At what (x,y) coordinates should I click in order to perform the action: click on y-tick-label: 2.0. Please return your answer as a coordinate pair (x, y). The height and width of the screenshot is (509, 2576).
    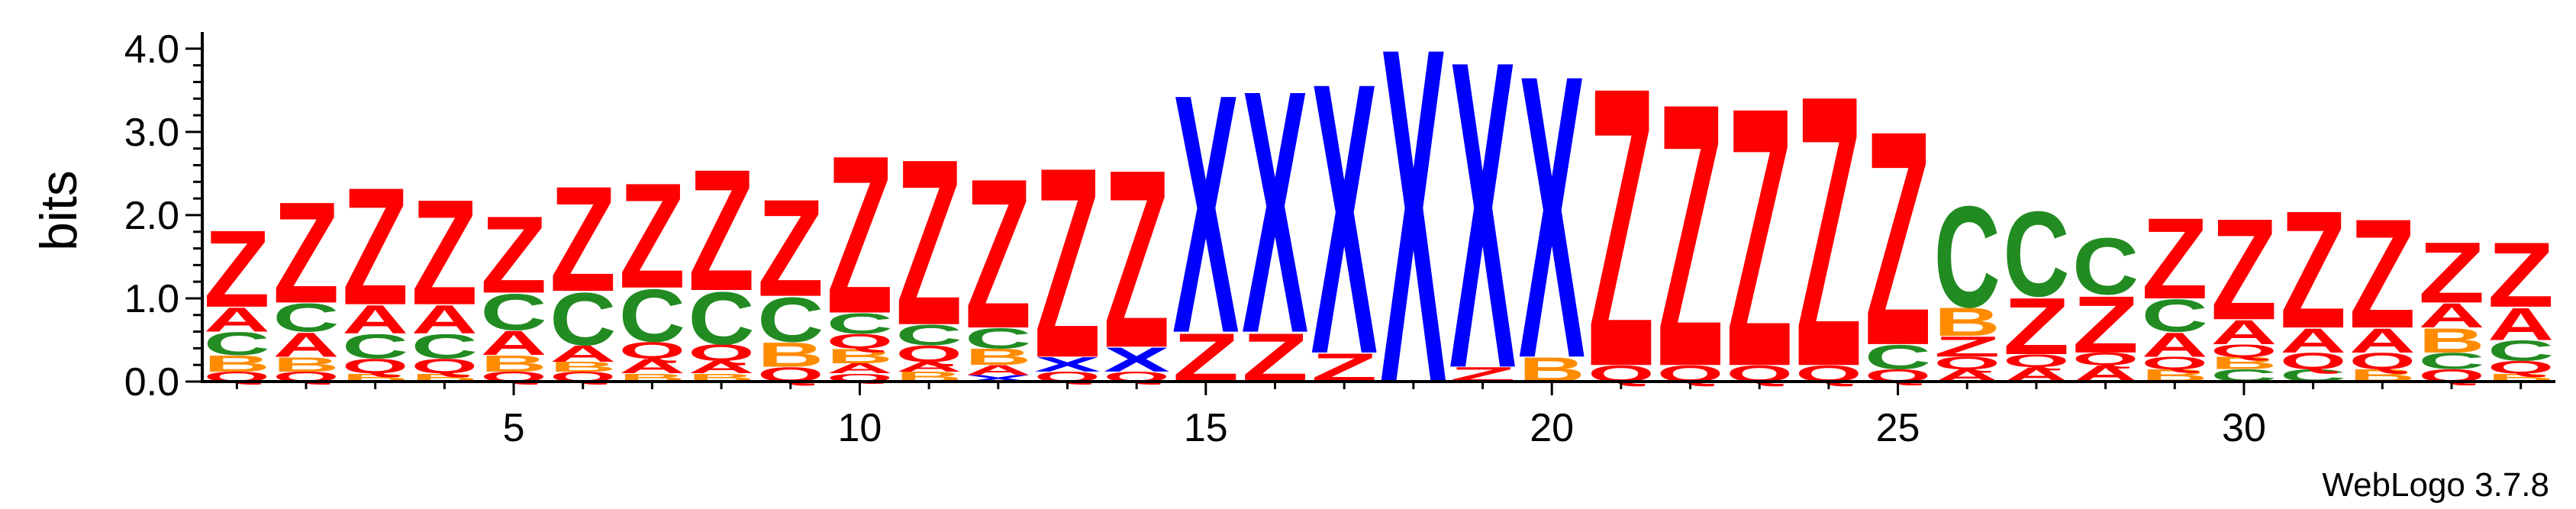
    Looking at the image, I should click on (152, 216).